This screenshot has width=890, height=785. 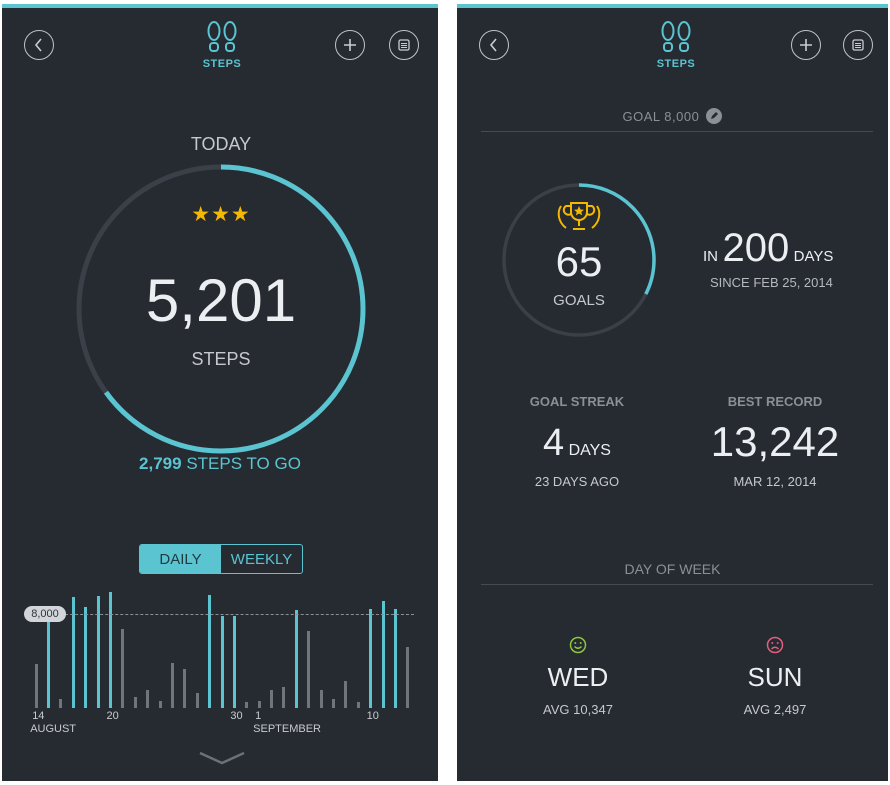 What do you see at coordinates (236, 716) in the screenshot?
I see `chart-tick-label: 30` at bounding box center [236, 716].